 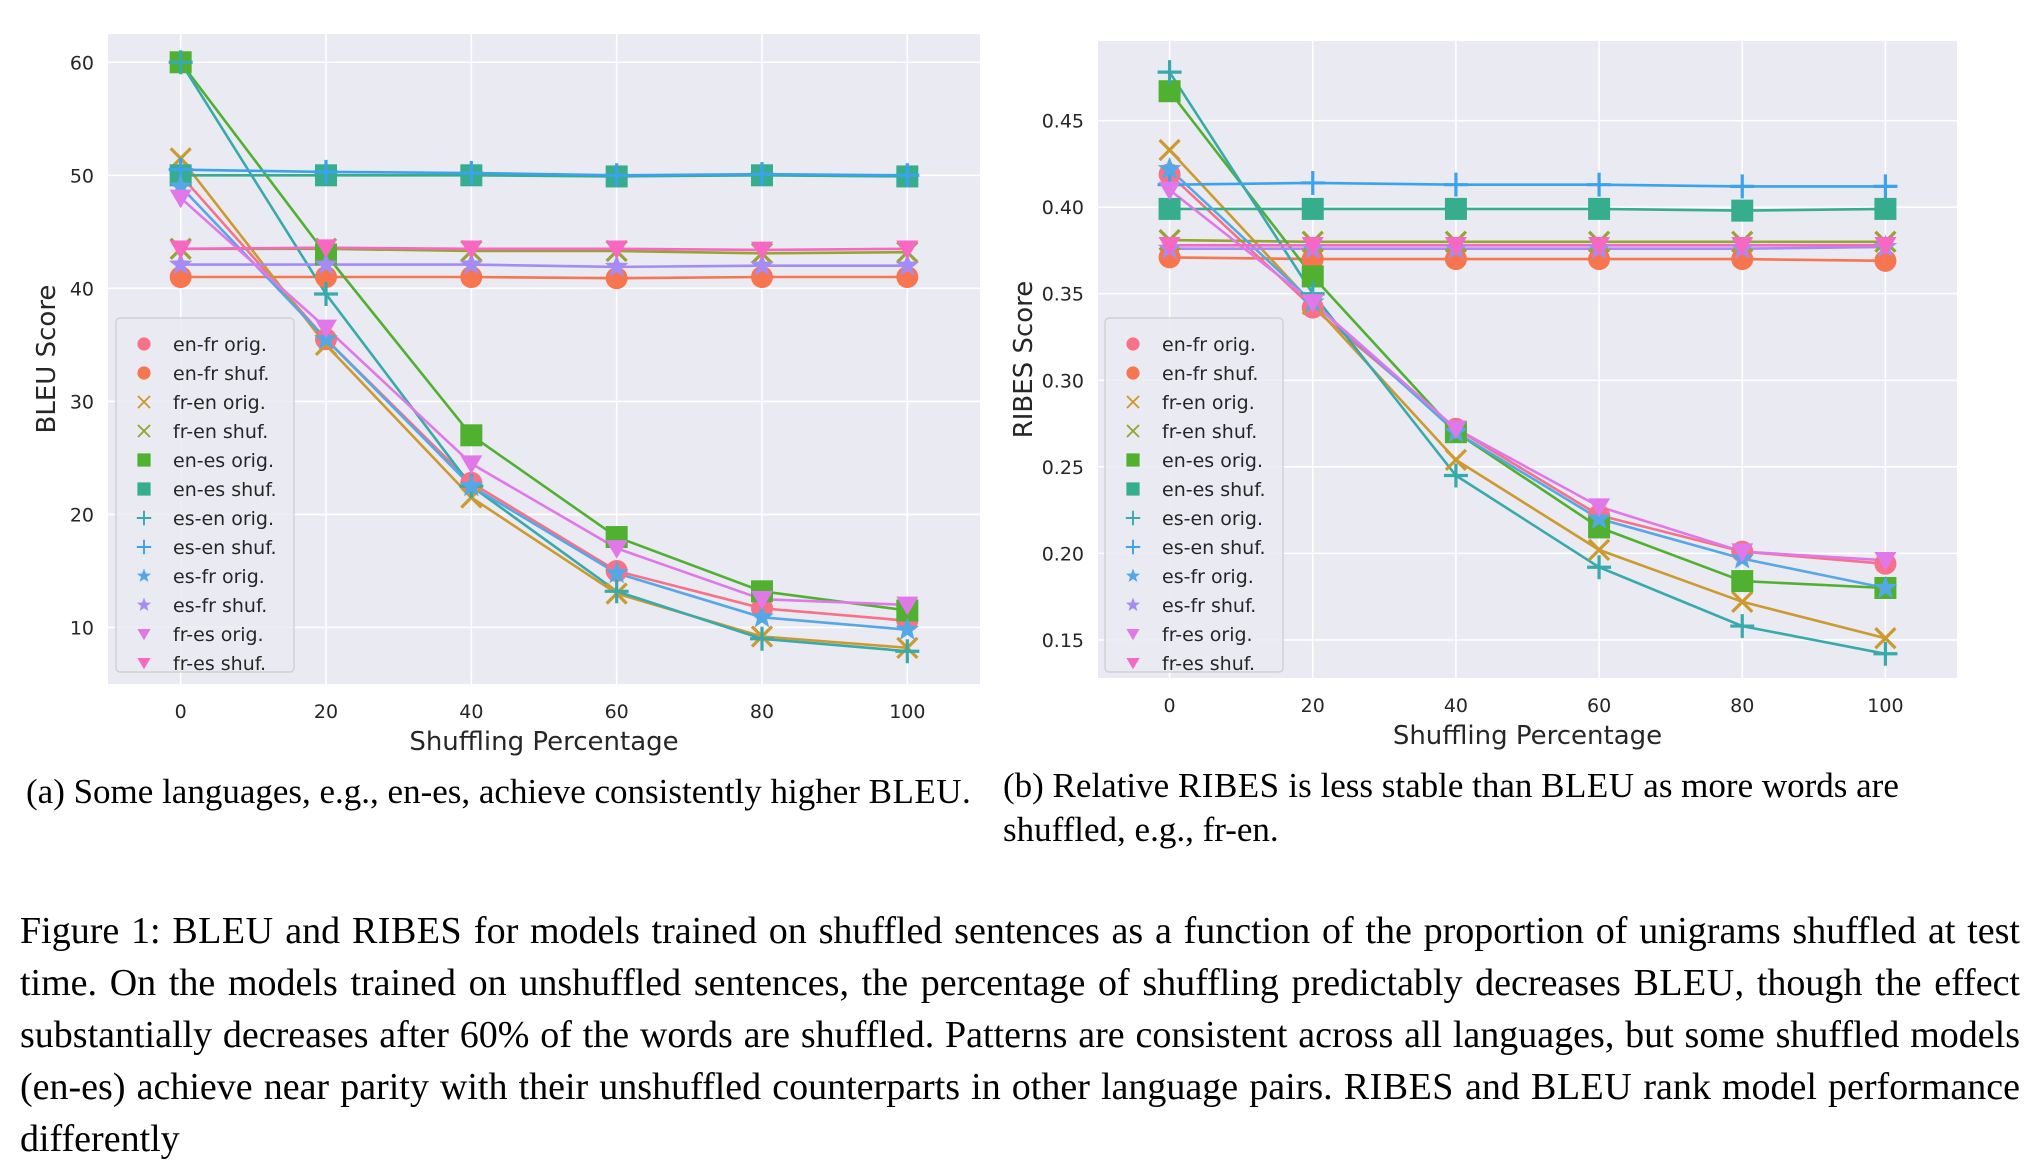 What do you see at coordinates (1209, 432) in the screenshot?
I see `ribes-legend-label: fr-en shuf.` at bounding box center [1209, 432].